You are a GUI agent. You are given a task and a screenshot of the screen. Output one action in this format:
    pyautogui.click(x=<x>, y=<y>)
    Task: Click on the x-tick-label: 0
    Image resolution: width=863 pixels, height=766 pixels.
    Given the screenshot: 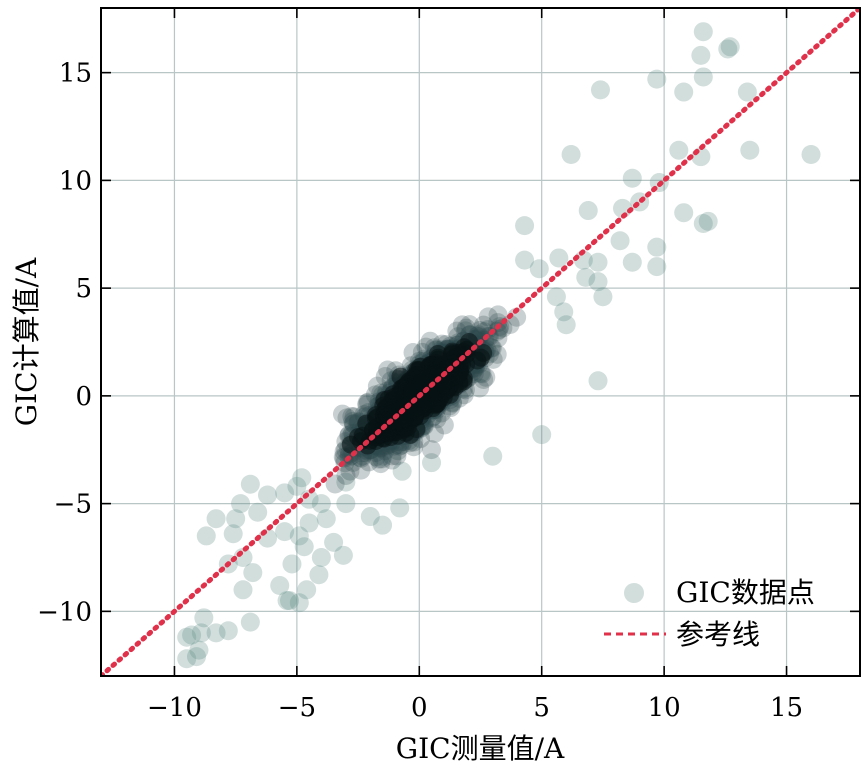 What is the action you would take?
    pyautogui.click(x=419, y=708)
    